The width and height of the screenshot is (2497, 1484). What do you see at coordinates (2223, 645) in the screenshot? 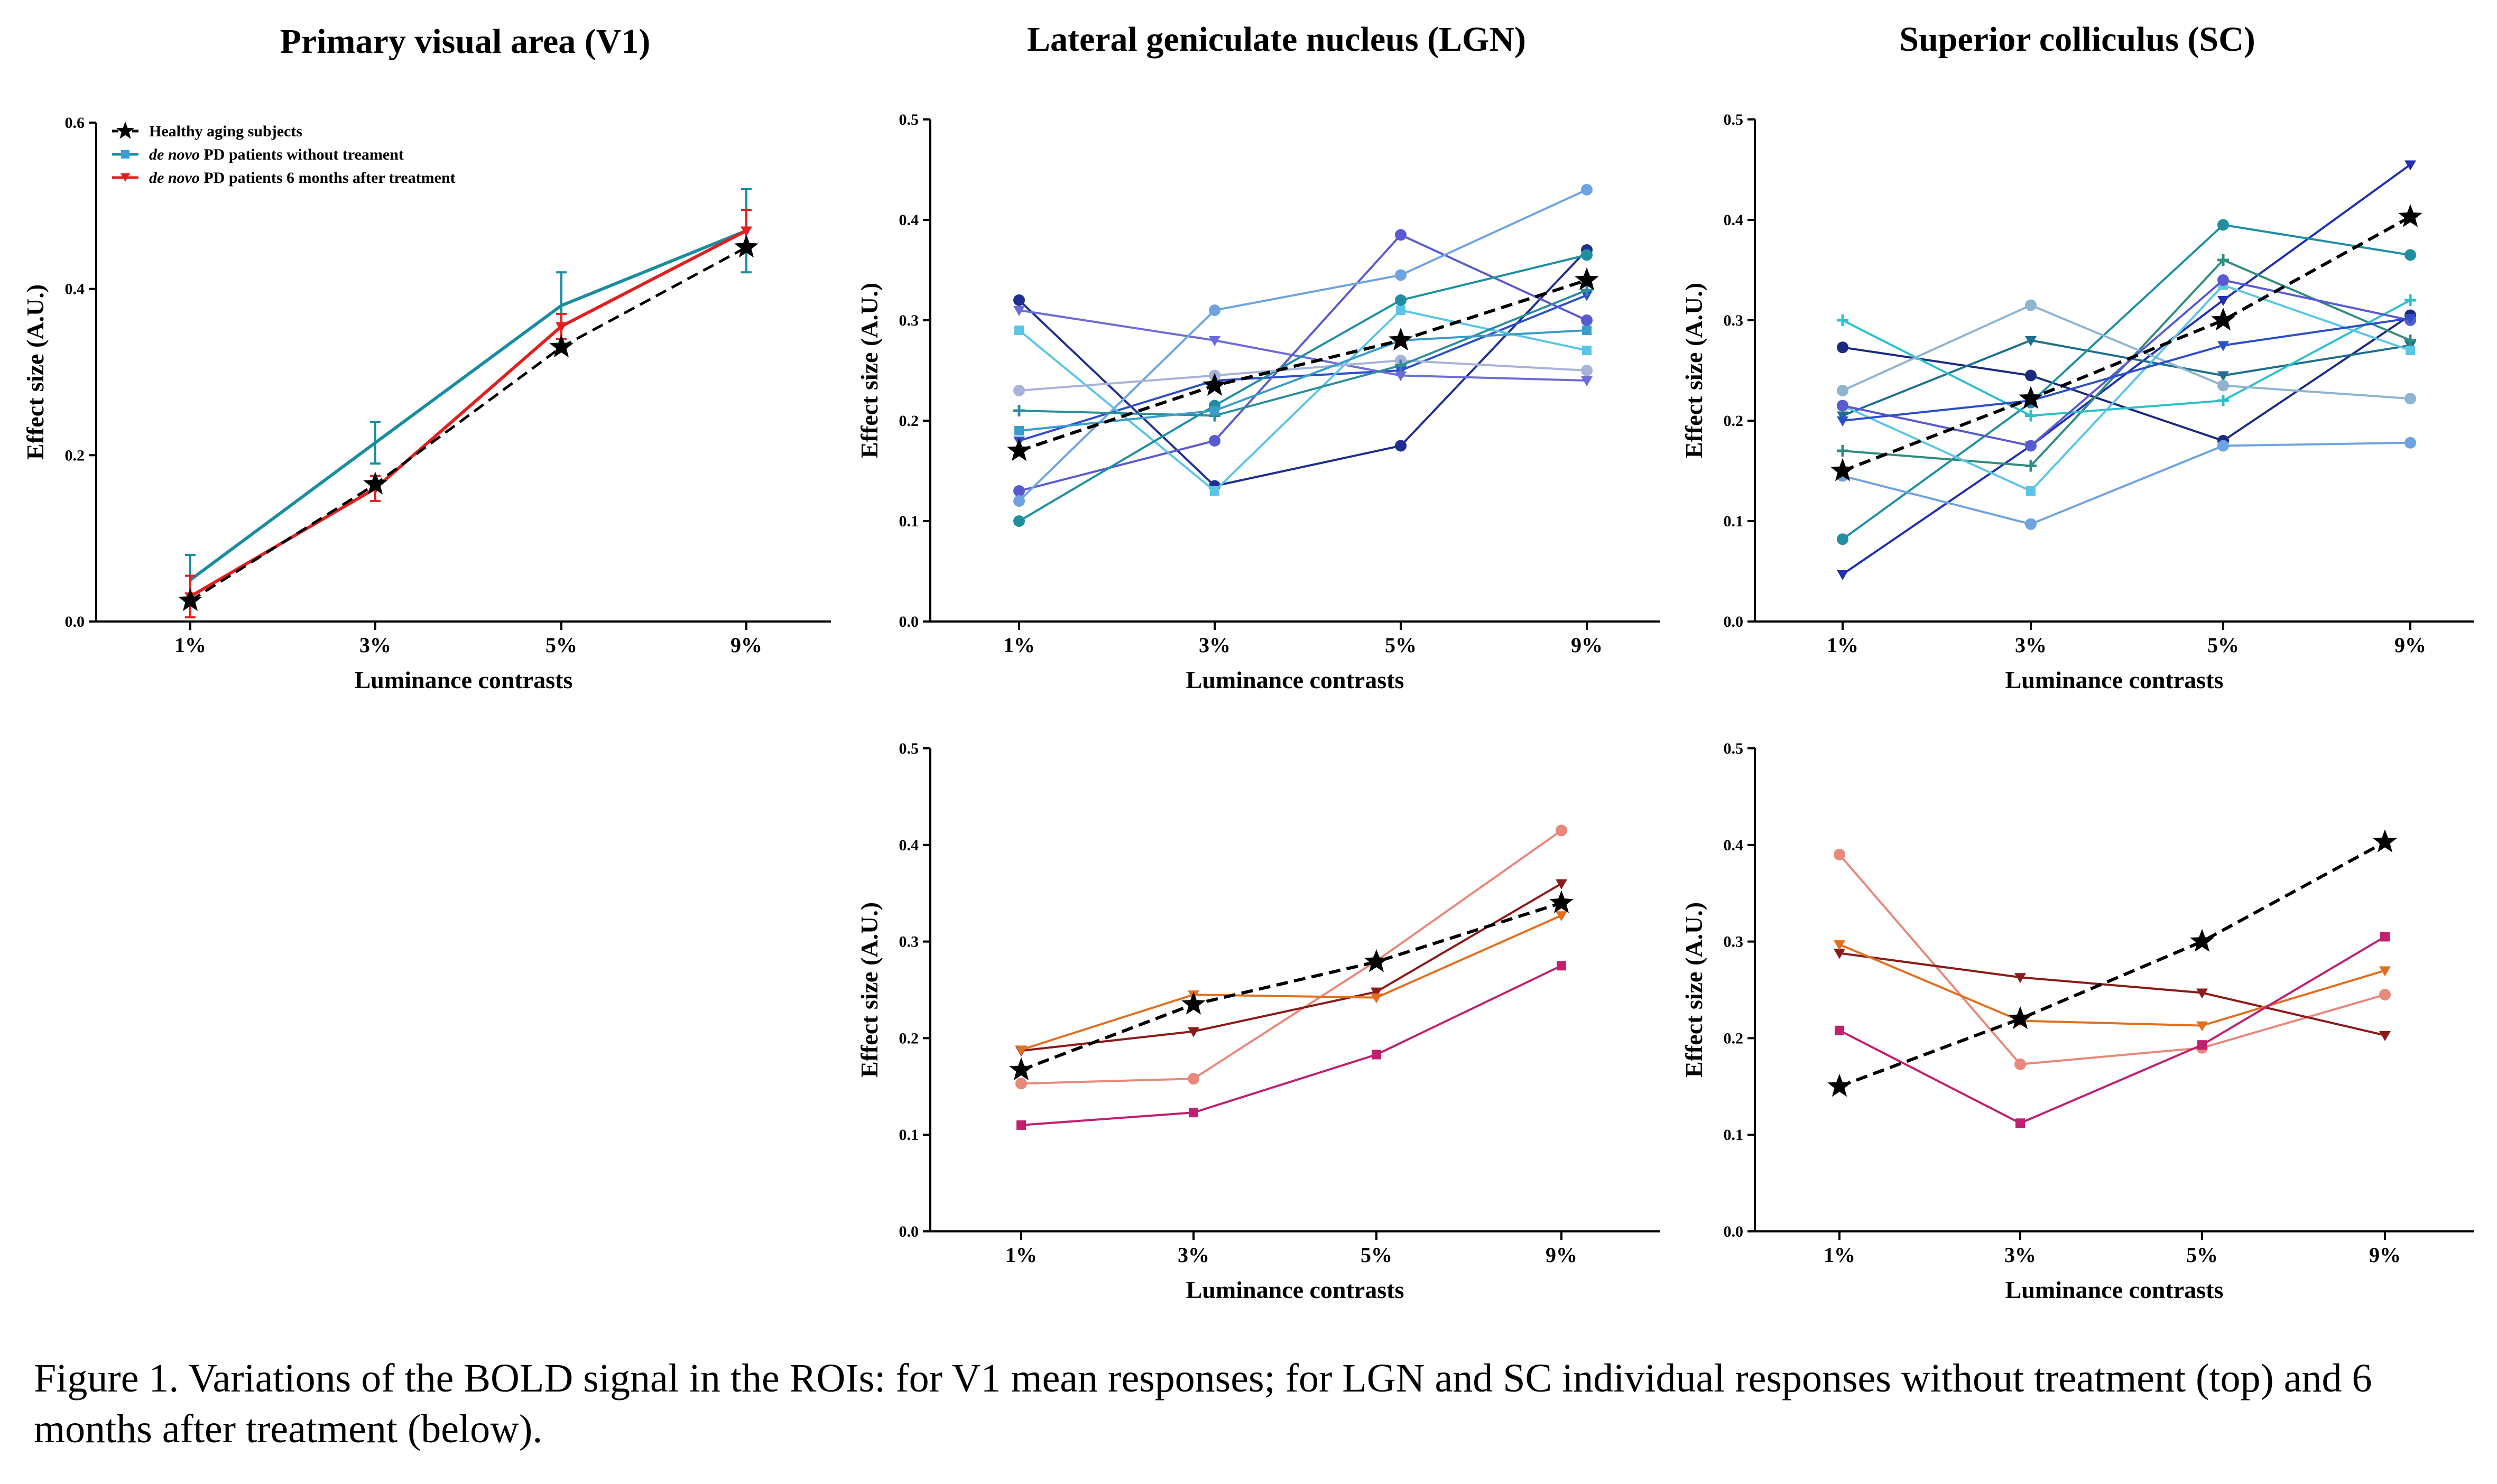
I see `x-tick-label: 5%` at bounding box center [2223, 645].